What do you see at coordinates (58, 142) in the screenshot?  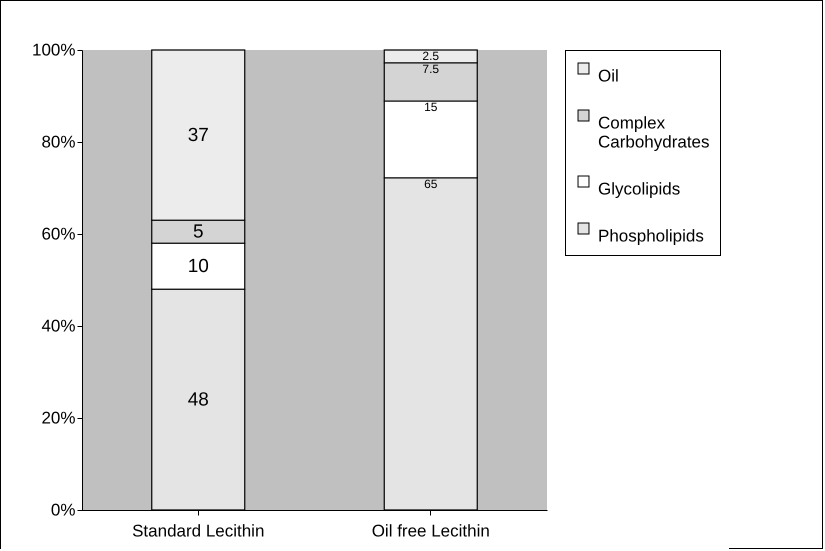 I see `y-tick-label: 80%` at bounding box center [58, 142].